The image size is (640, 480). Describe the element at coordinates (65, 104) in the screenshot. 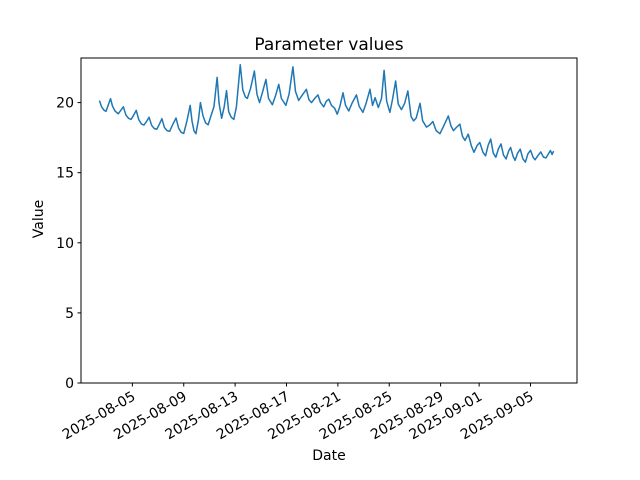

I see `y-tick-label: 20` at that location.